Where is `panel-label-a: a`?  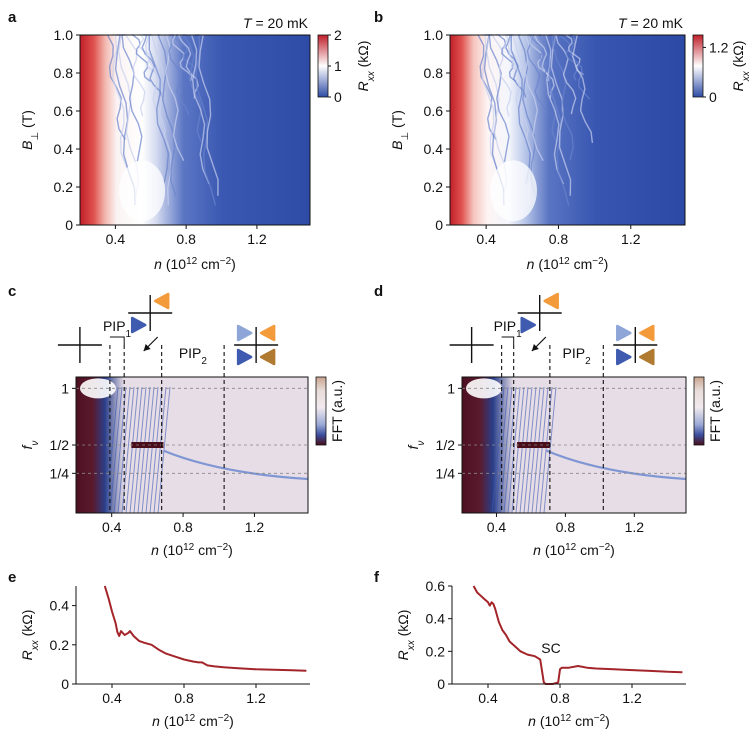 panel-label-a: a is located at coordinates (12, 17).